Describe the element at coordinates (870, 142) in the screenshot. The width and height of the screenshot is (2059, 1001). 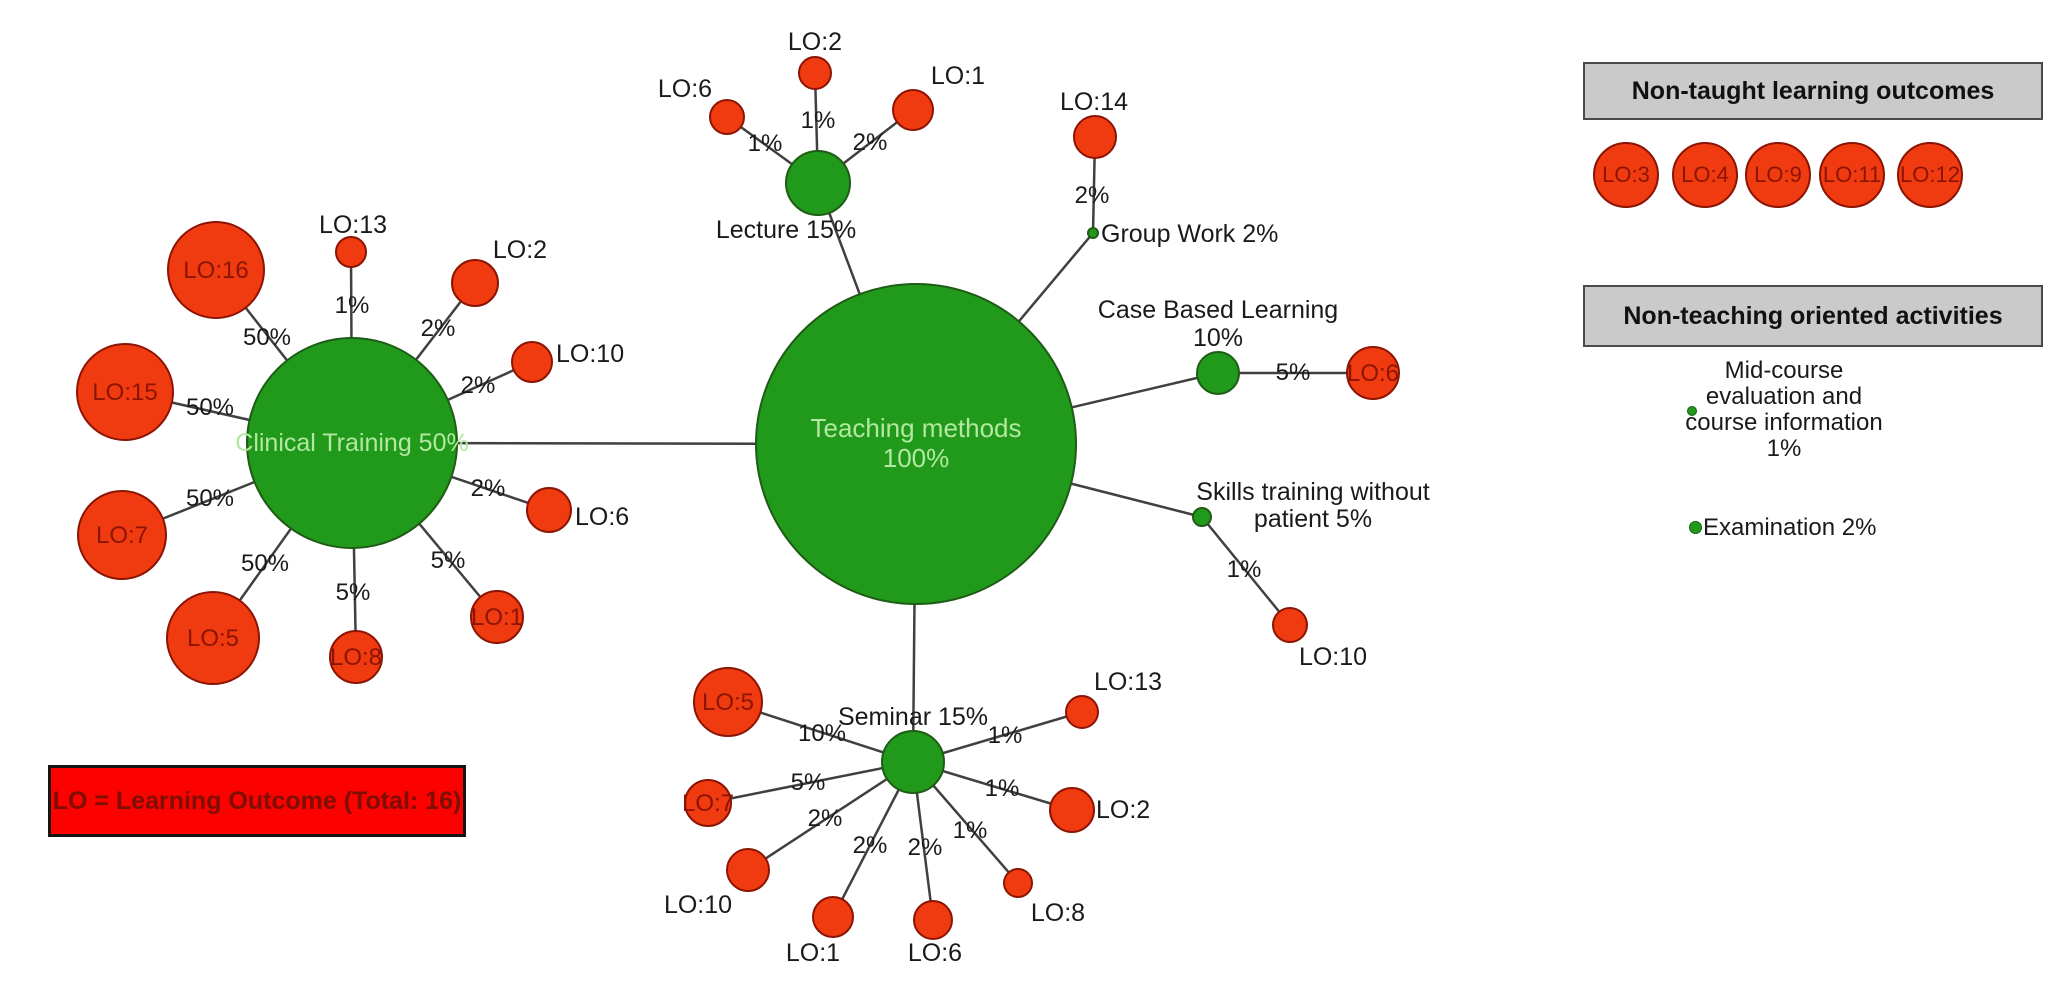
I see `lecture-lo1-pct: 2%` at that location.